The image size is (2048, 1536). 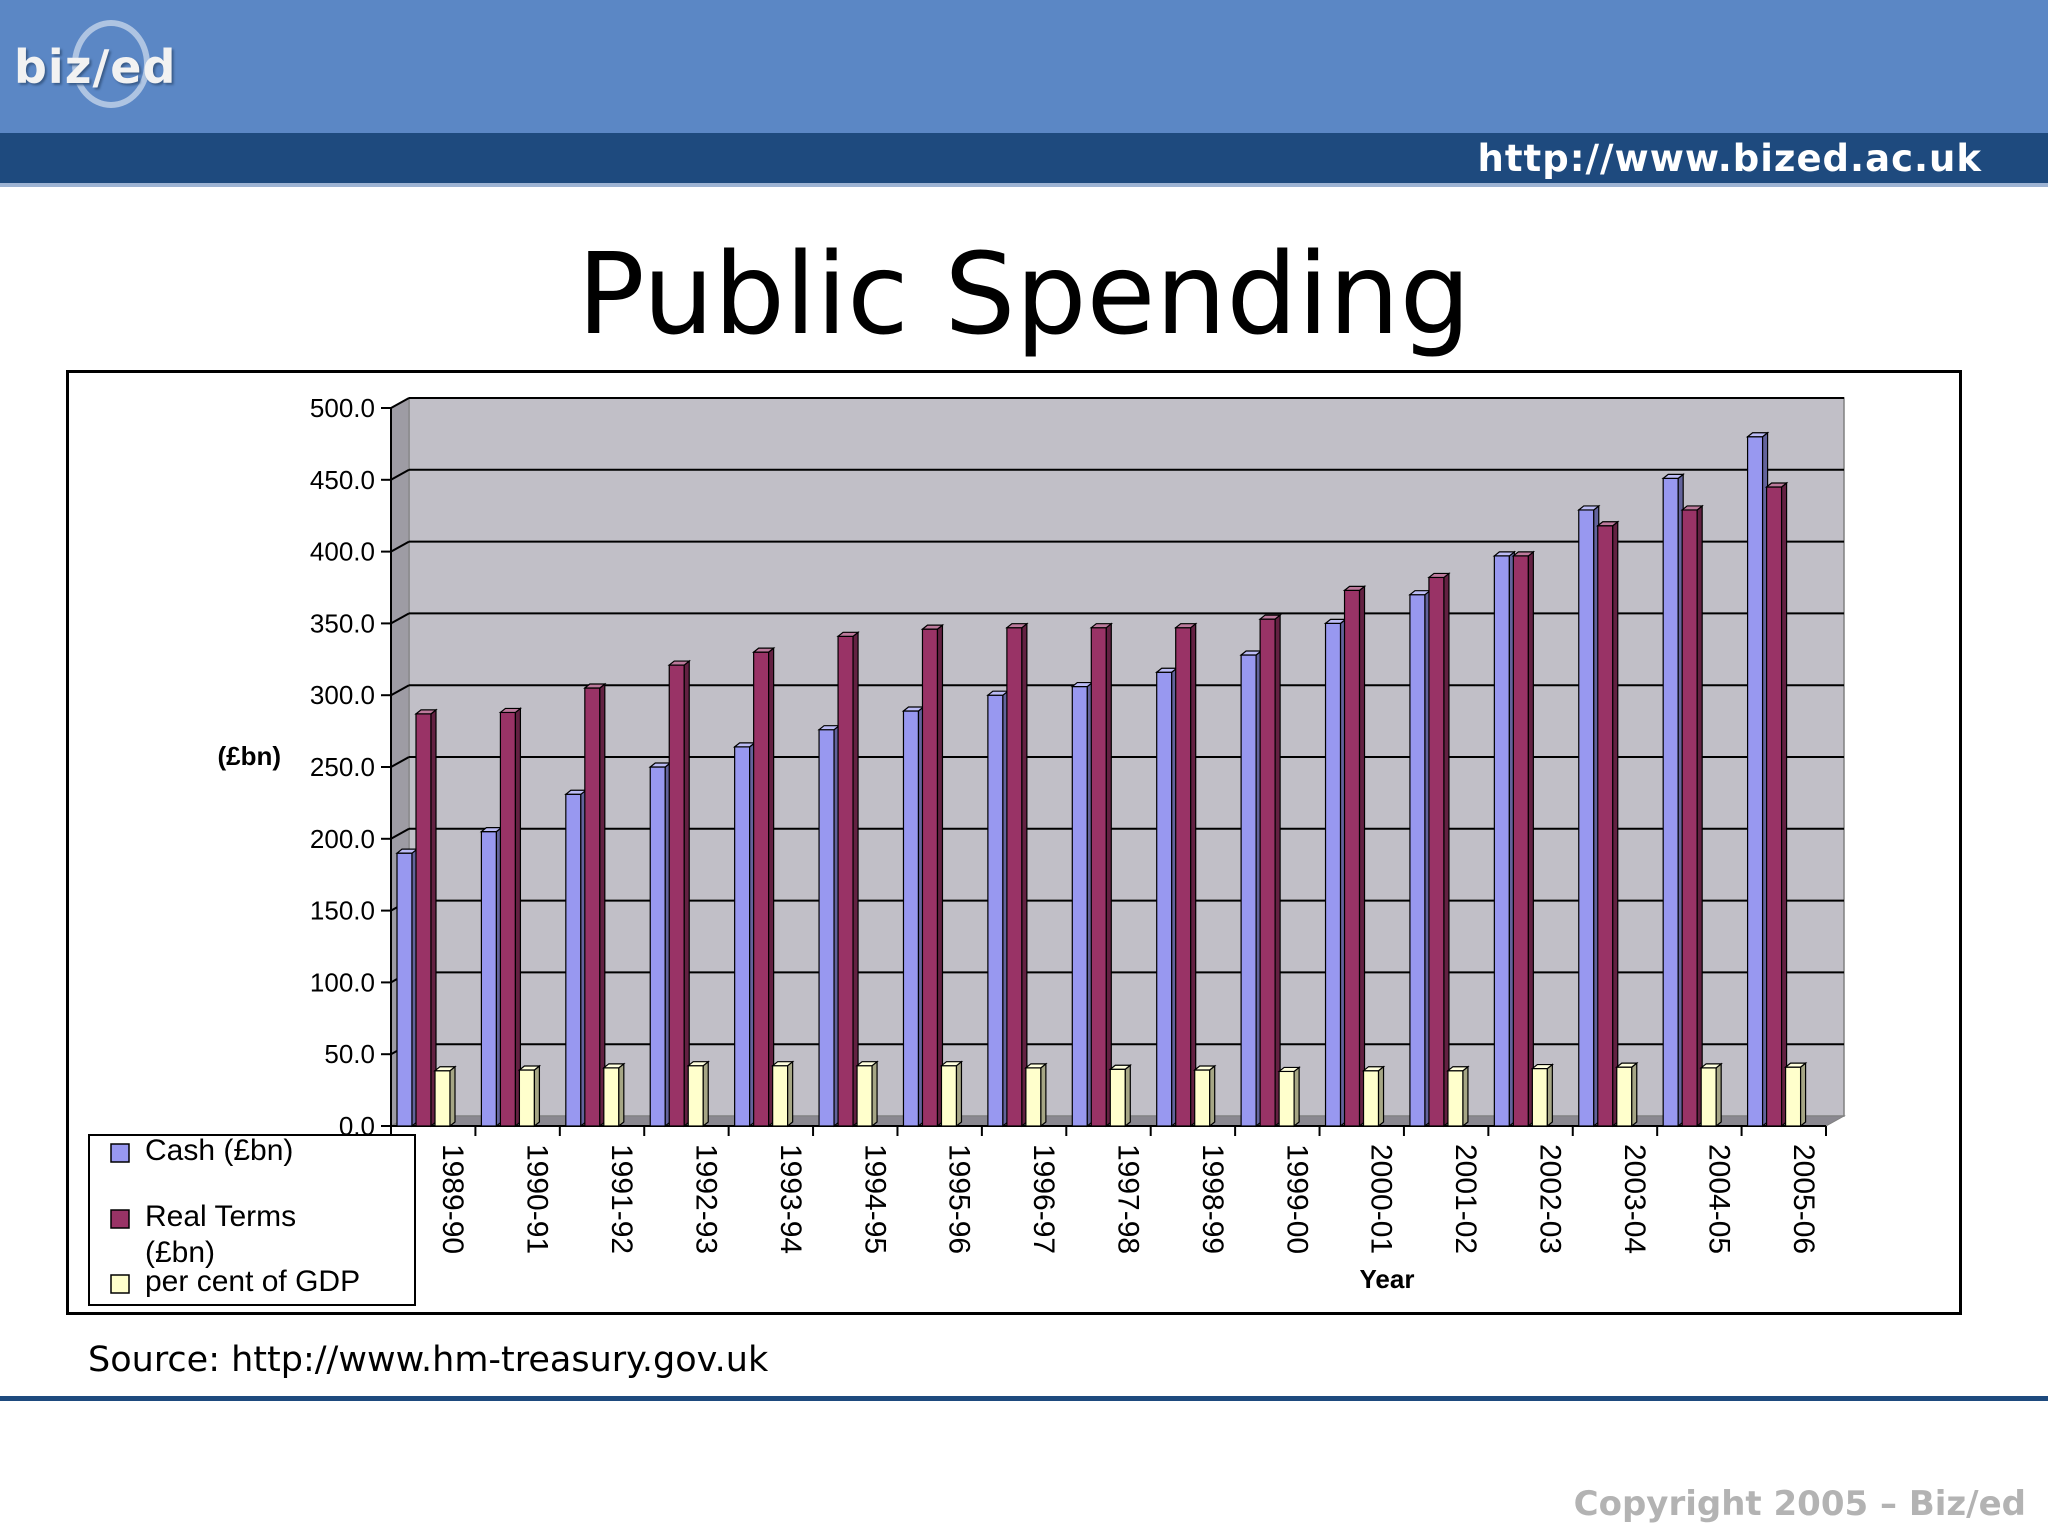 I want to click on x-tick-label: 2002-03, so click(x=1550, y=1199).